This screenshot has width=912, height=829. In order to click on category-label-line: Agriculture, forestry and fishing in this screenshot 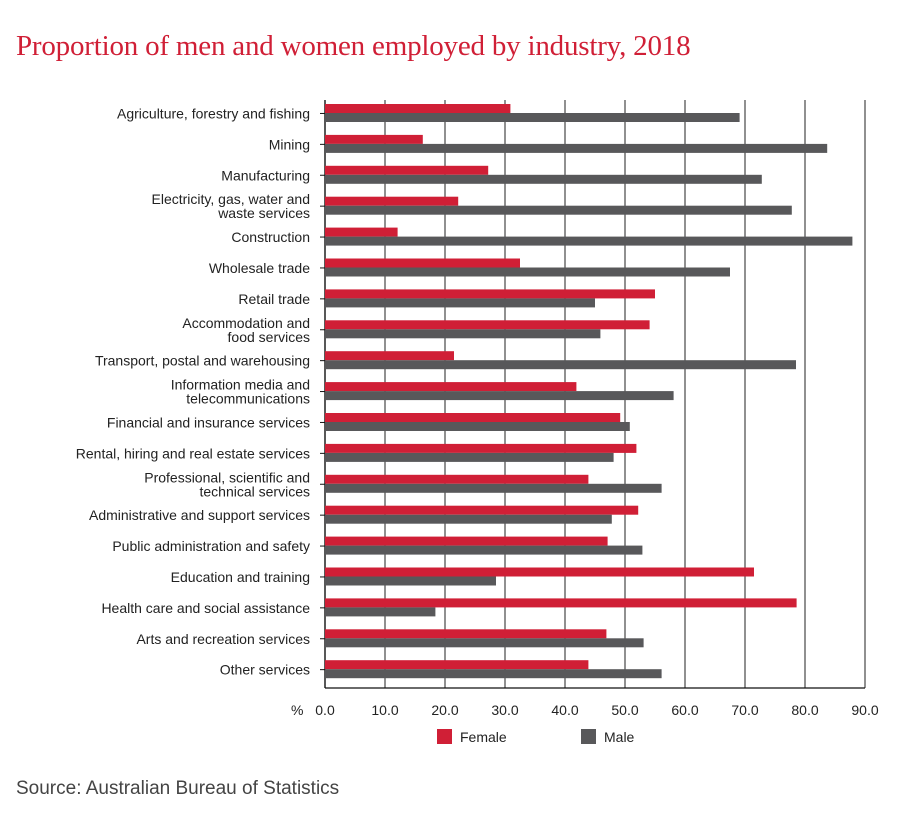, I will do `click(213, 113)`.